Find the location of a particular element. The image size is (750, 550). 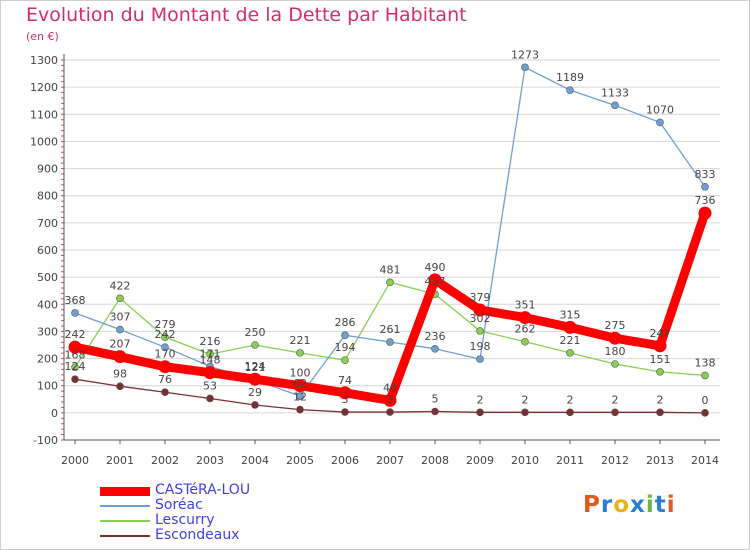

data-label: 315 is located at coordinates (570, 314).